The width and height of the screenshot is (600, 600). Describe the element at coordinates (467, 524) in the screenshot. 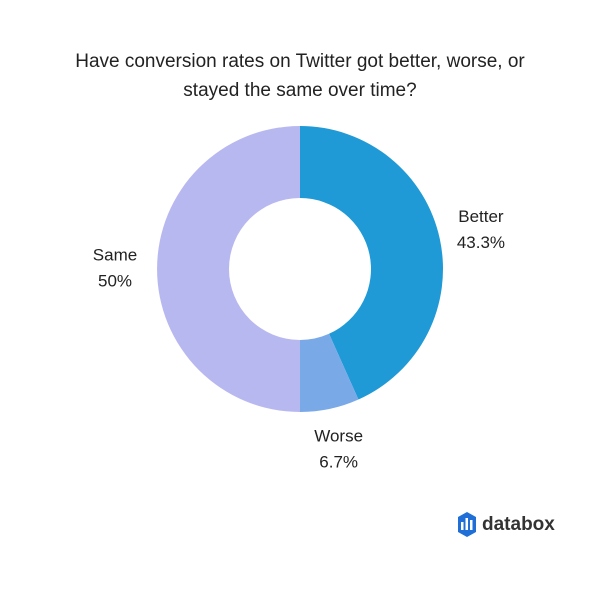

I see `brand-logo` at that location.